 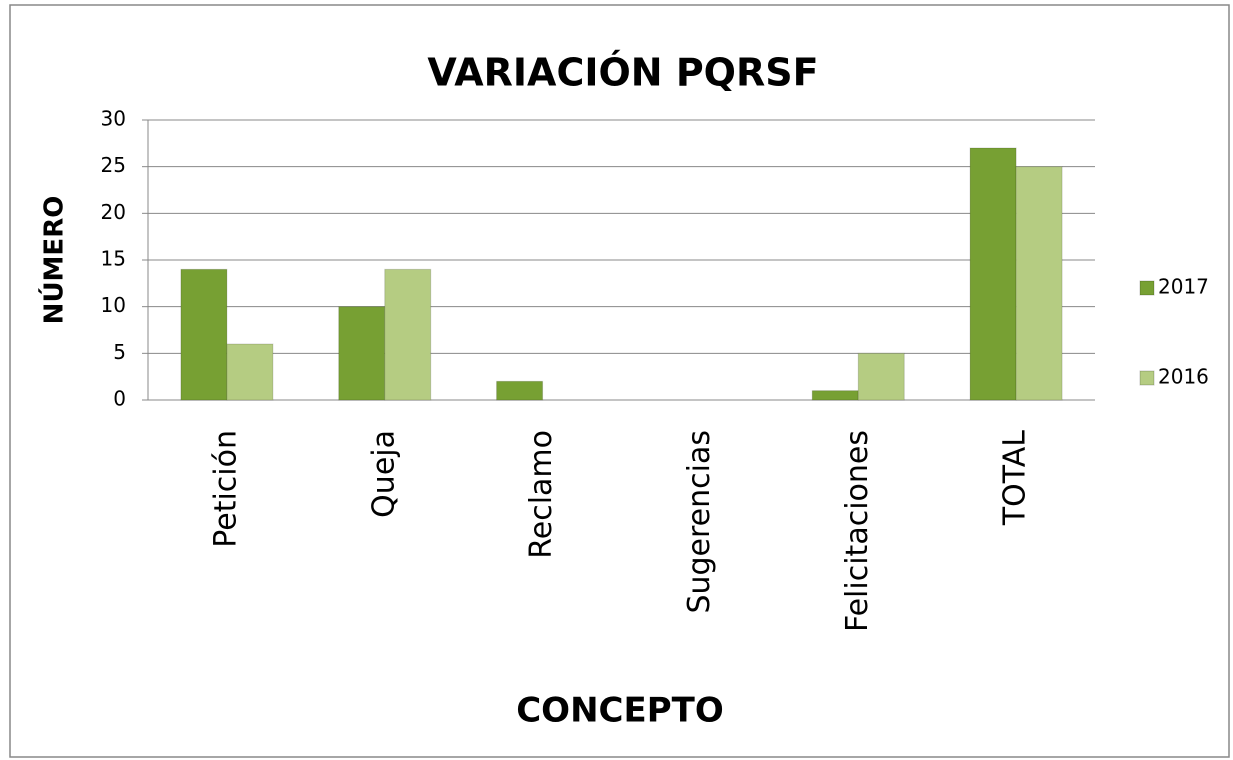 I want to click on y-axis-label: NÚMERO, so click(x=54, y=260).